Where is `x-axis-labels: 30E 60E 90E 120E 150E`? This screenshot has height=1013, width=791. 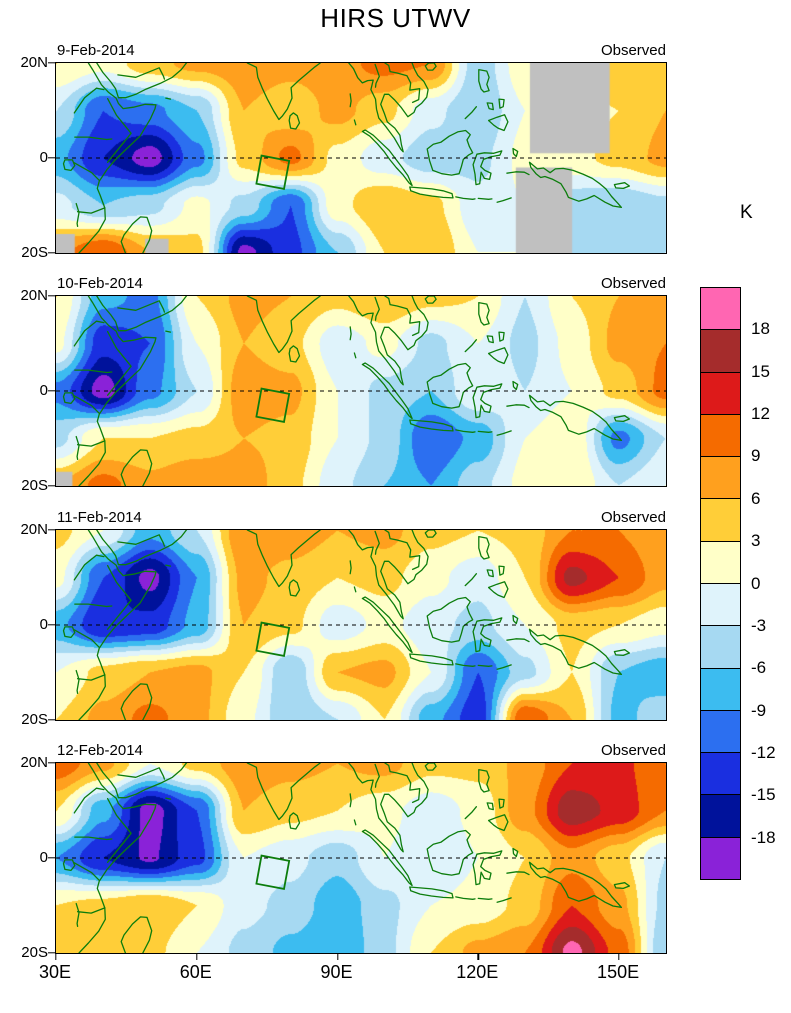
x-axis-labels: 30E 60E 90E 120E 150E is located at coordinates (352, 975).